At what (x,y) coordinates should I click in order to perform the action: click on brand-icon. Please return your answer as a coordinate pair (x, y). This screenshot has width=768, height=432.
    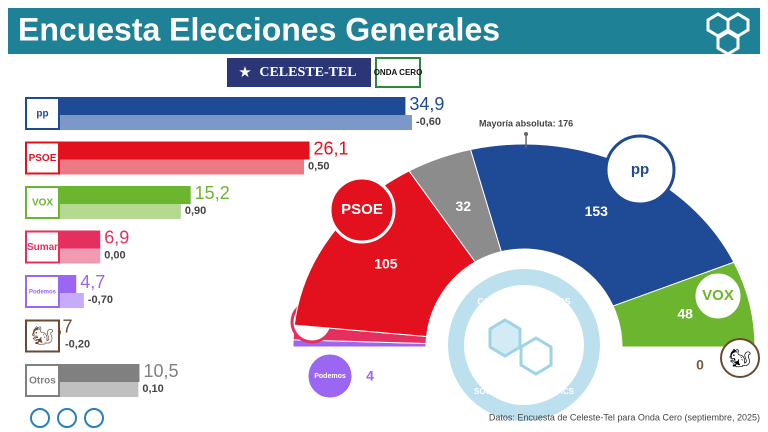
    Looking at the image, I should click on (728, 34).